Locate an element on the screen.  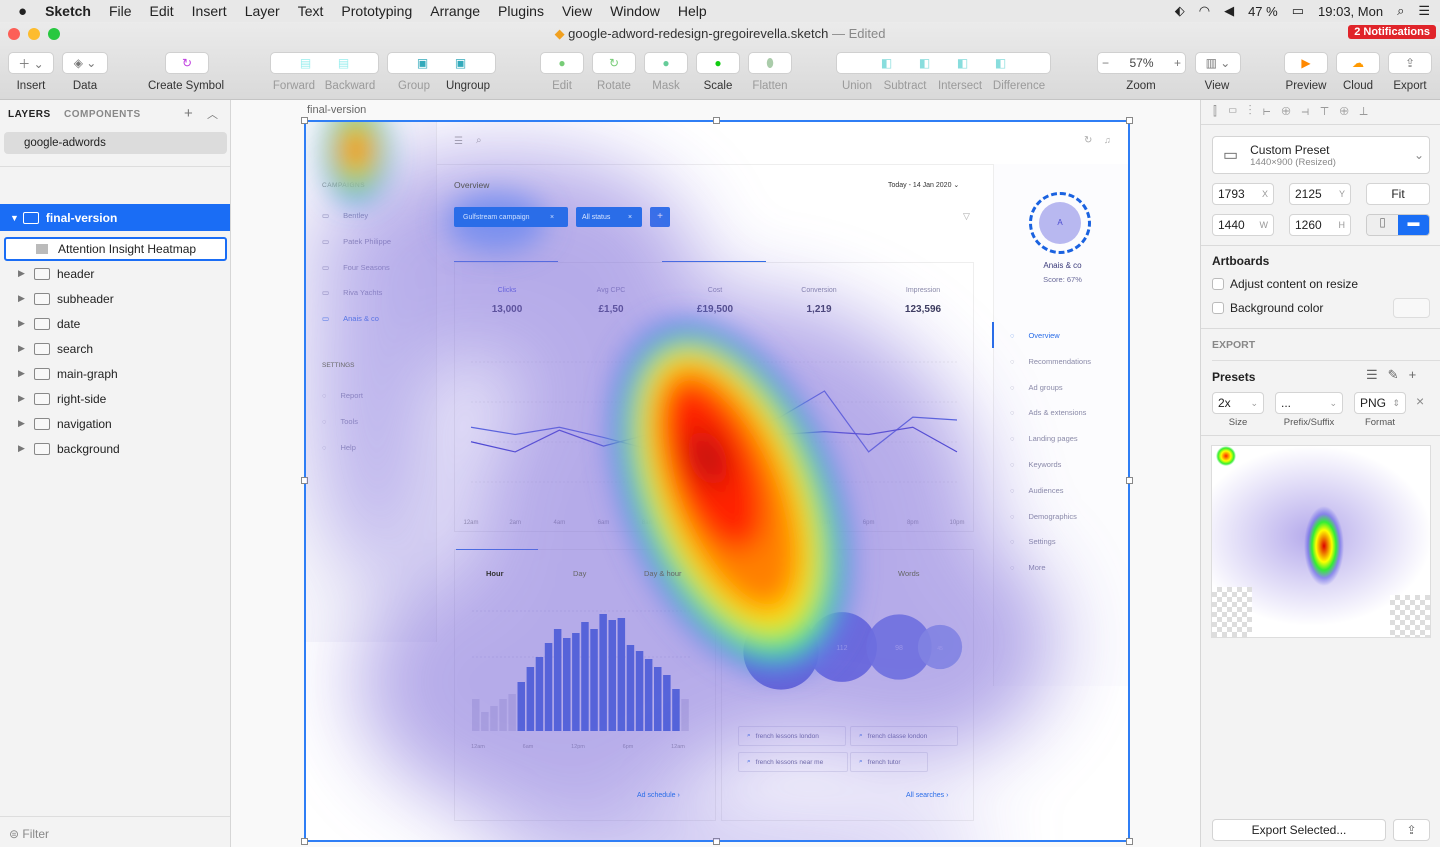
prefix-select: ... ⌄ is located at coordinates (1309, 403).